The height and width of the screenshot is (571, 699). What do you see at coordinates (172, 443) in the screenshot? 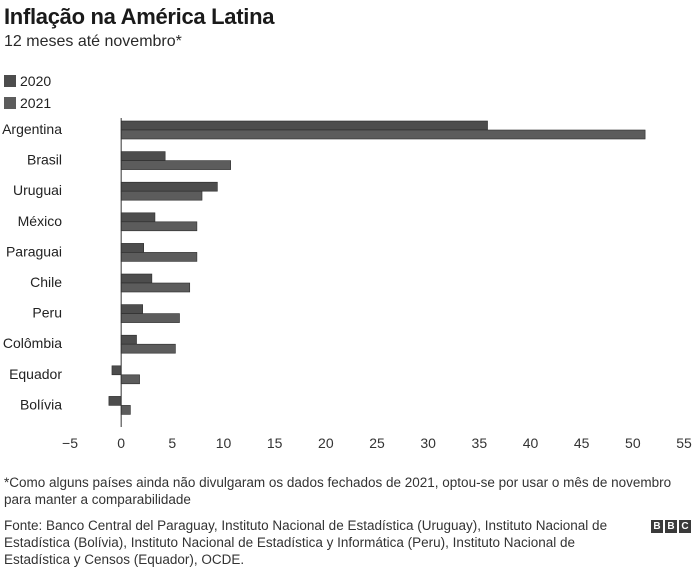
I see `x-tick-label: 5` at bounding box center [172, 443].